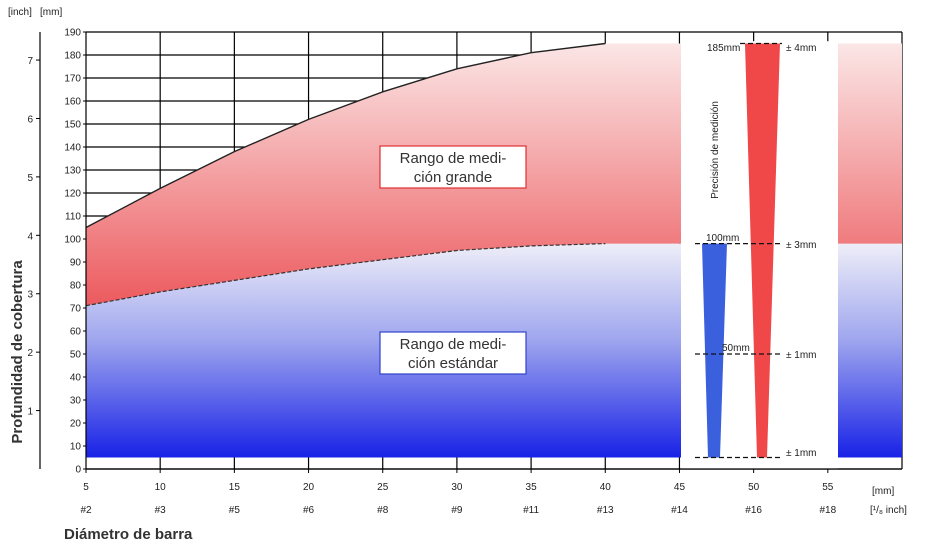 This screenshot has width=926, height=544. I want to click on tolerance-label-3: ± 1mm, so click(801, 355).